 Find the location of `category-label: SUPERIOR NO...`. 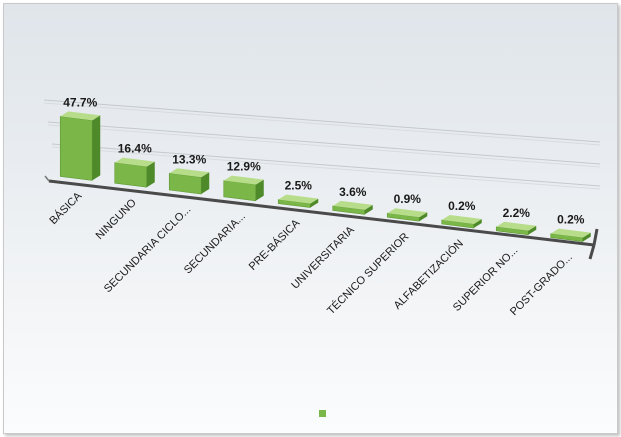

category-label: SUPERIOR NO... is located at coordinates (485, 278).